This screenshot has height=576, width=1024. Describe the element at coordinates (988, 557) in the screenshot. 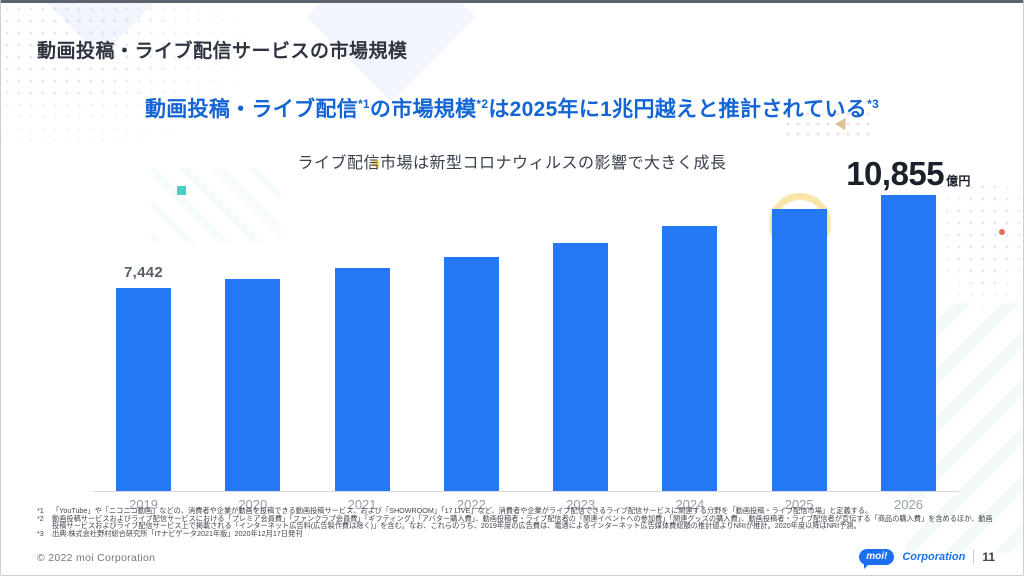

I see `page-number: 11` at that location.